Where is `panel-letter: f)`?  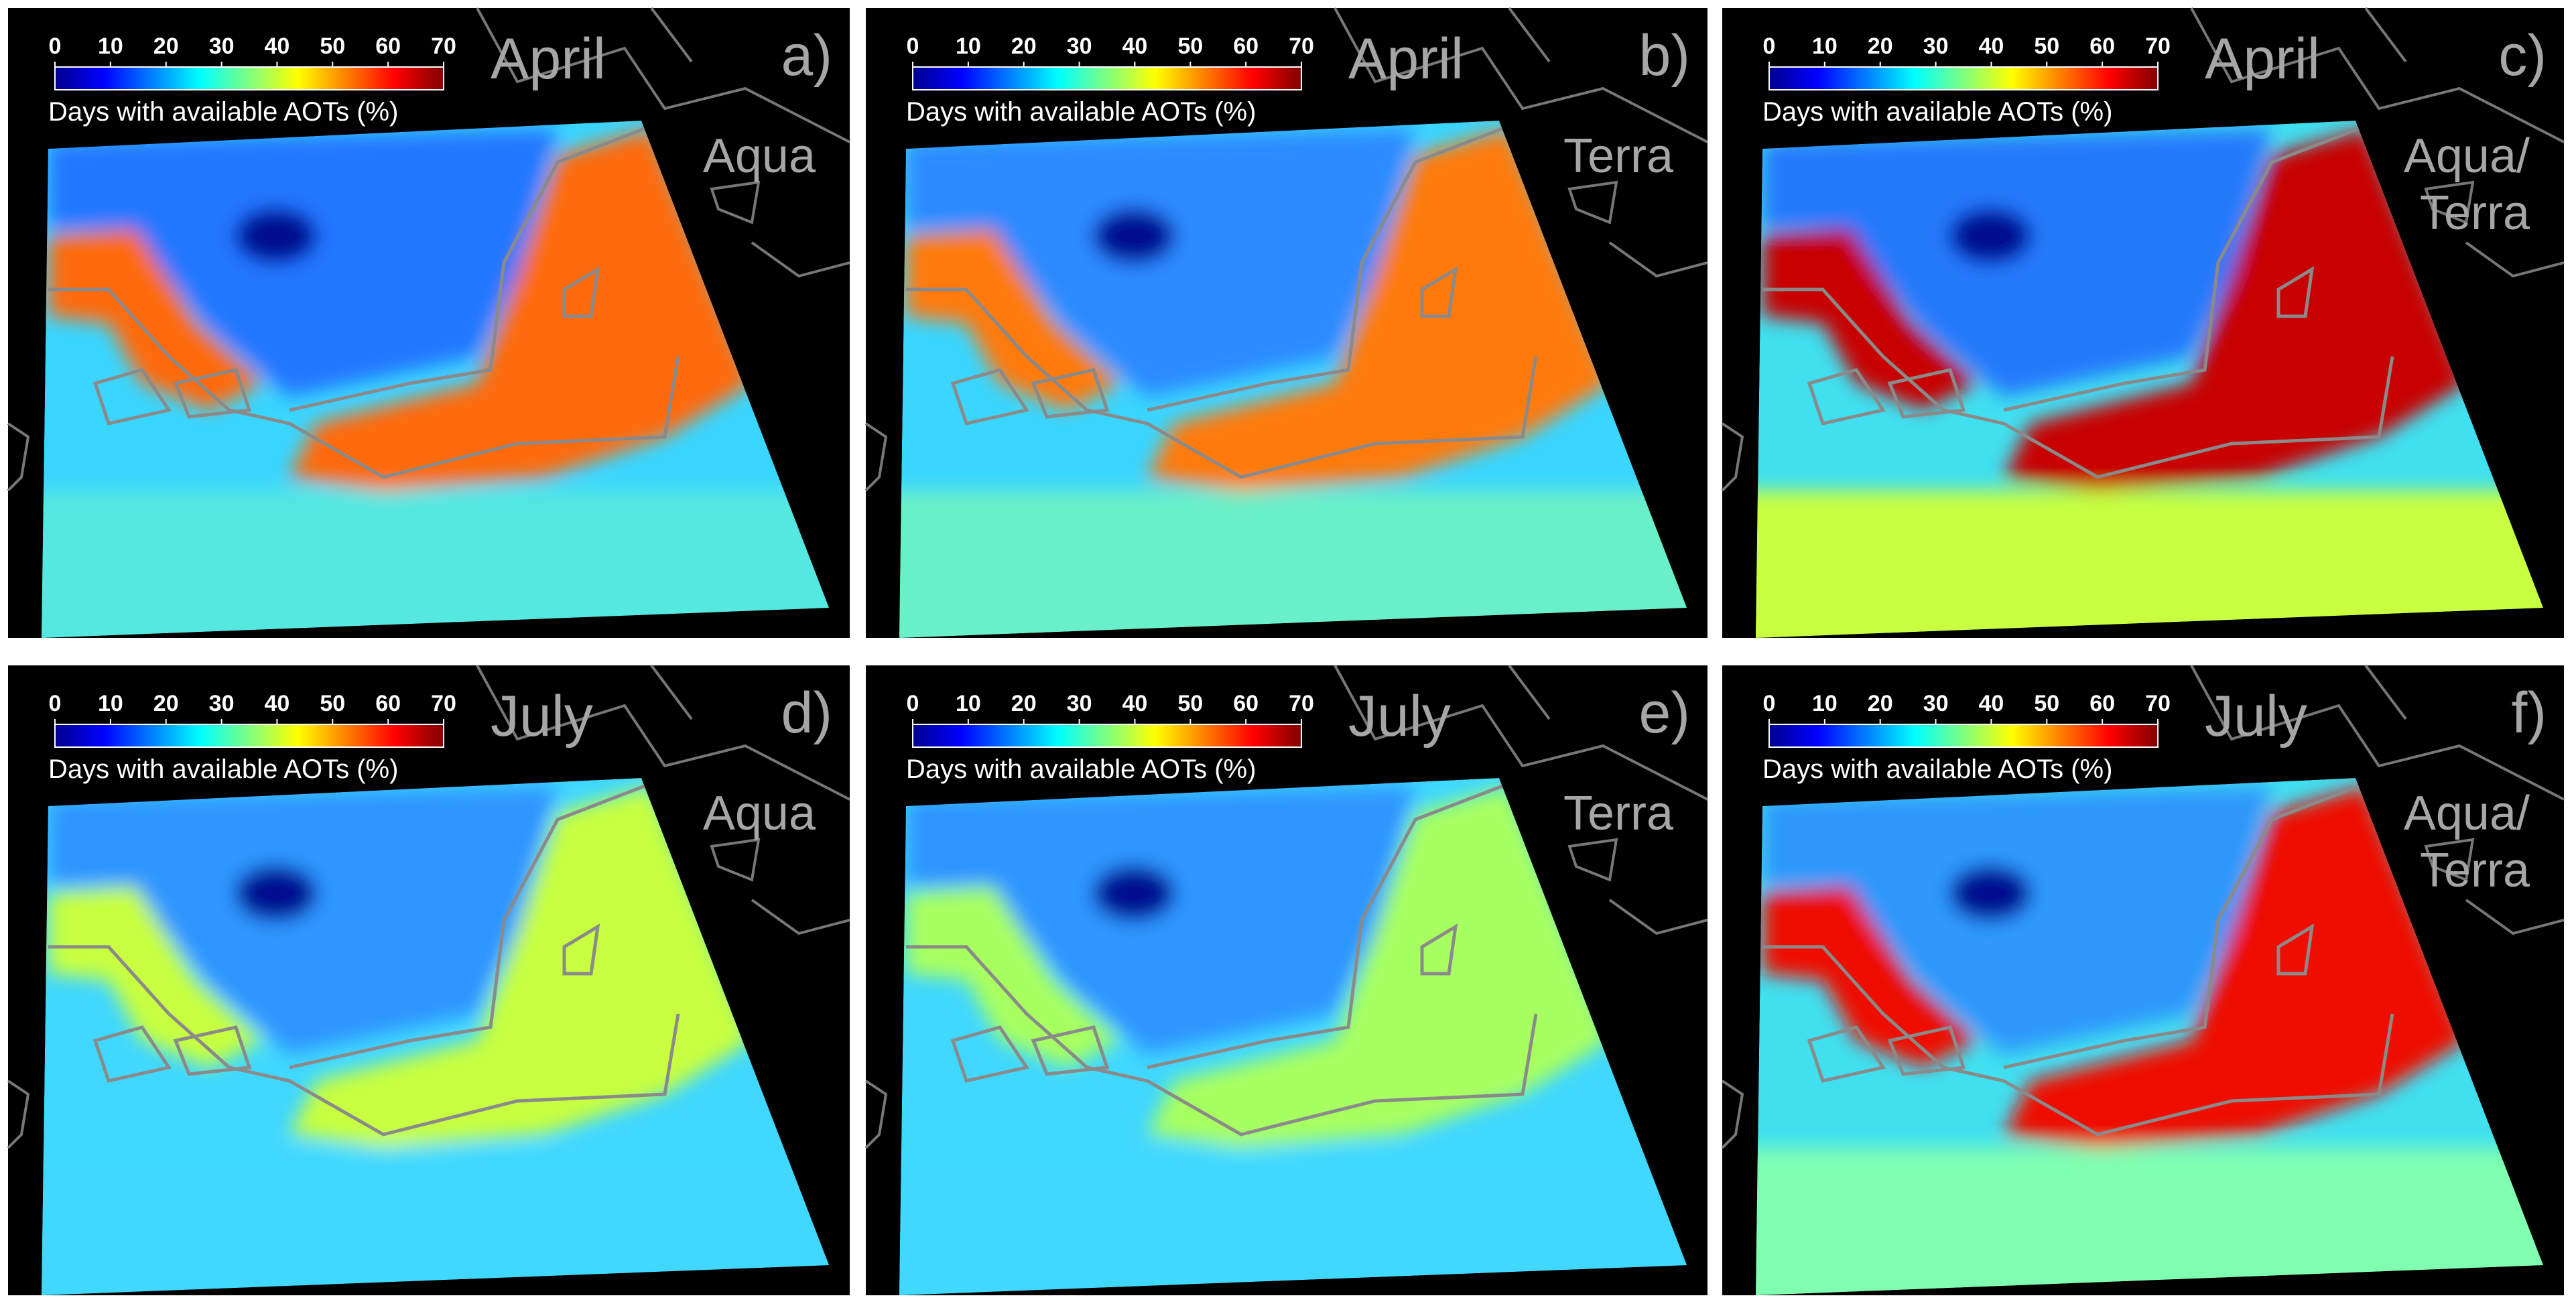 panel-letter: f) is located at coordinates (2529, 713).